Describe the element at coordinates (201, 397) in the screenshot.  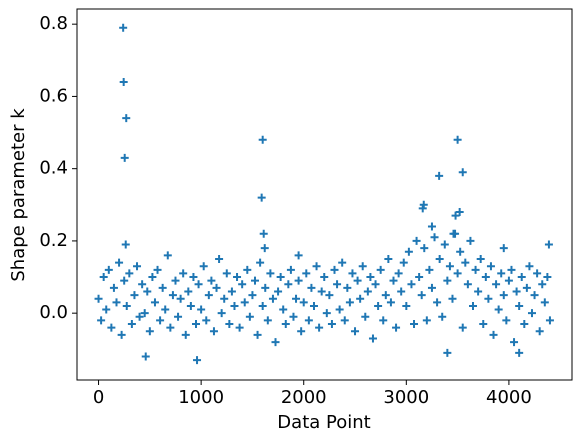
I see `x-tick-label: 1000` at that location.